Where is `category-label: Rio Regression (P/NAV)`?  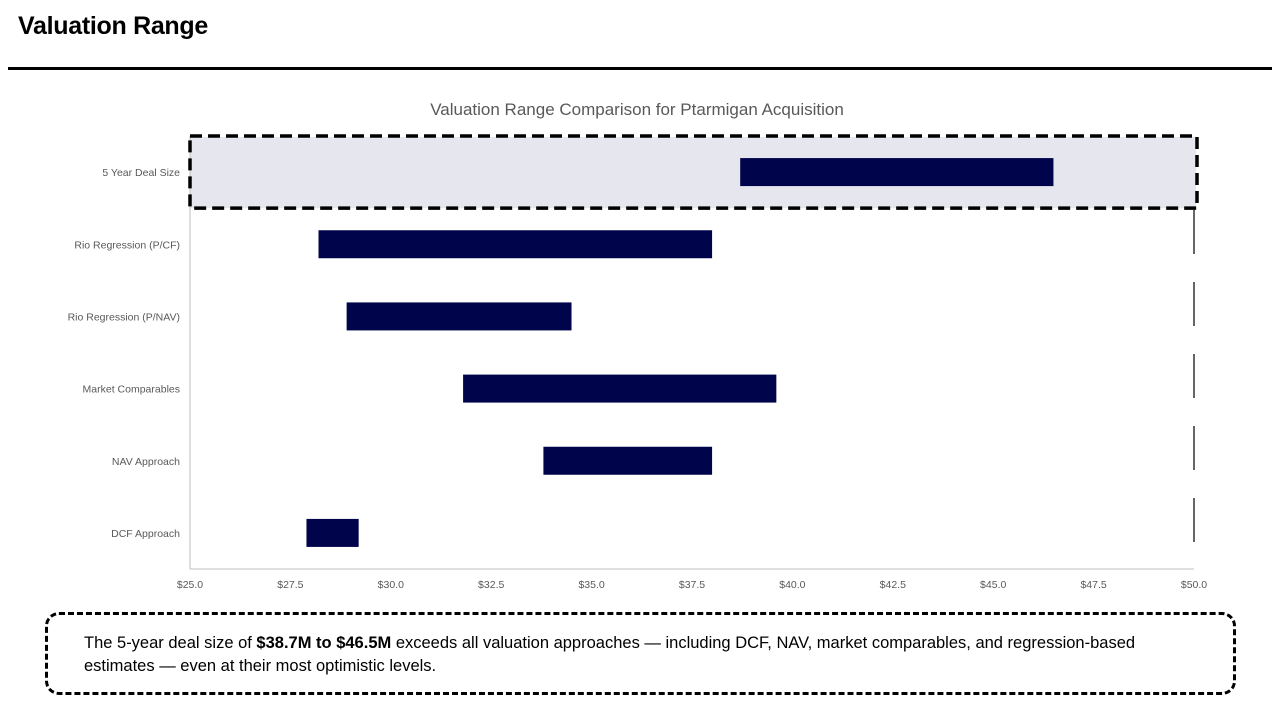
category-label: Rio Regression (P/NAV) is located at coordinates (124, 317).